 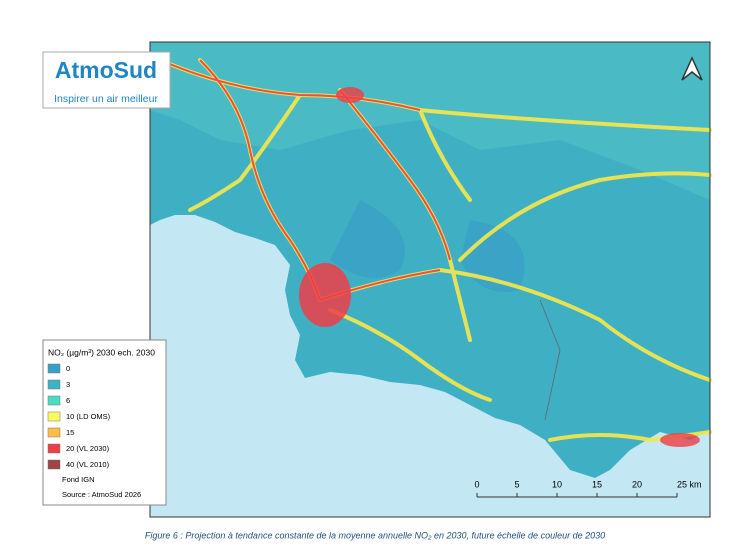 I want to click on legend-title: NO₂ (µg/m³) 2030 ech. 2030, so click(x=101, y=352).